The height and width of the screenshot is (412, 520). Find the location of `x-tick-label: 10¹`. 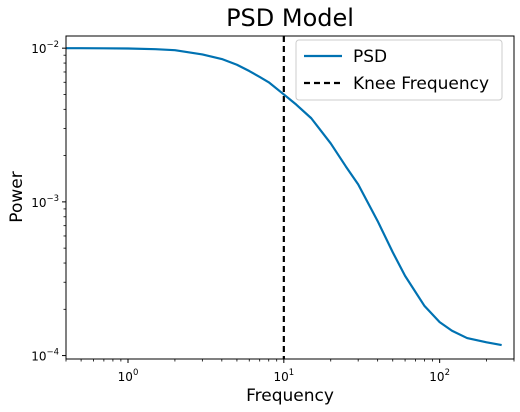

x-tick-label: 10¹ is located at coordinates (283, 376).